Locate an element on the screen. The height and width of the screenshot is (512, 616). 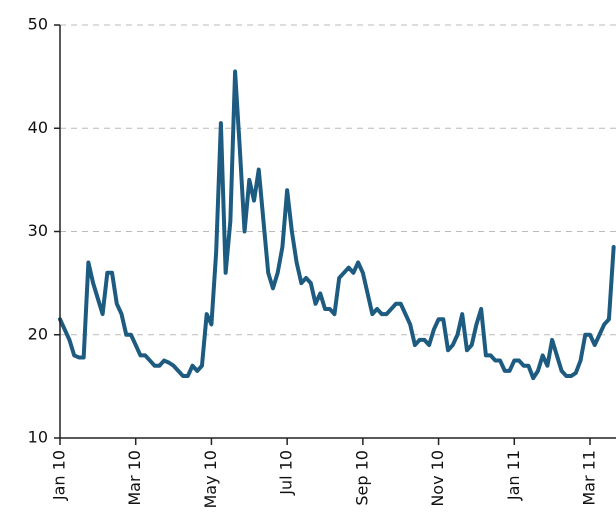
x-tick-label: Jul 10 is located at coordinates (286, 473).